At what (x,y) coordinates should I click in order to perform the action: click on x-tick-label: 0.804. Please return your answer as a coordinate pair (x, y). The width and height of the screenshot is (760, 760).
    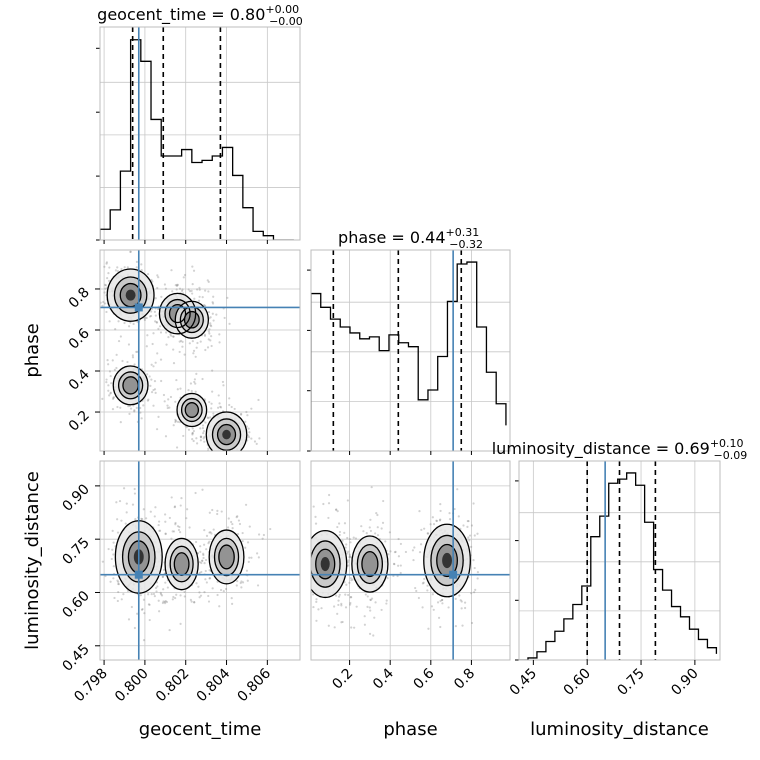
    Looking at the image, I should click on (214, 685).